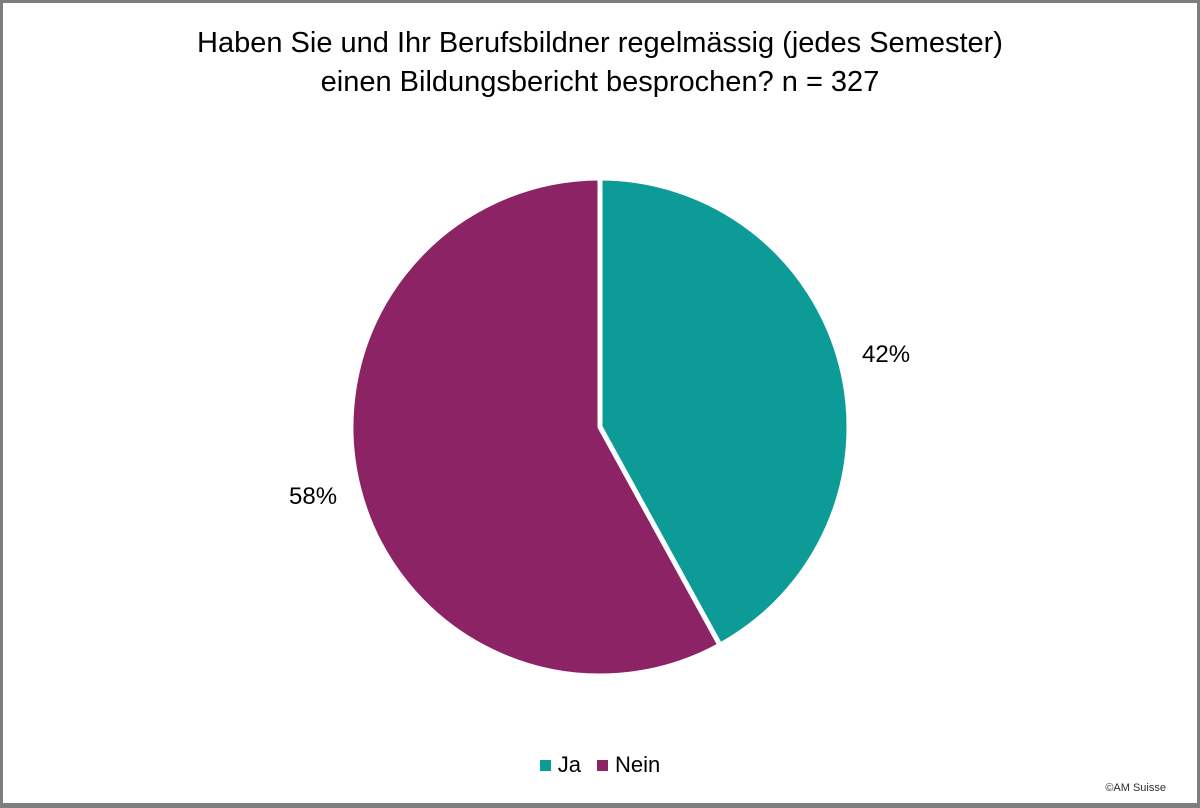 Image resolution: width=1200 pixels, height=808 pixels. What do you see at coordinates (638, 764) in the screenshot?
I see `legend-label-nein: Nein` at bounding box center [638, 764].